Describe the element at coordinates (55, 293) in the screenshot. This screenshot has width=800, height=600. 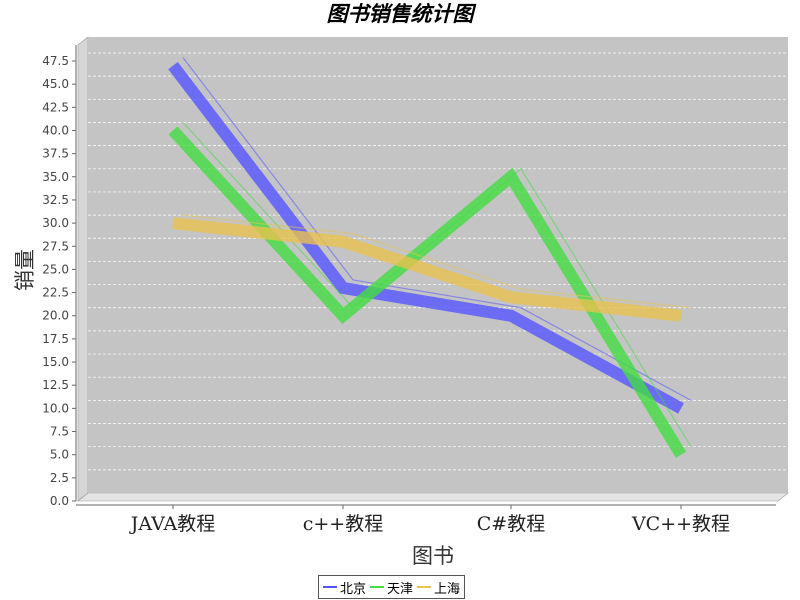
I see `y-tick-label: 22.5` at that location.